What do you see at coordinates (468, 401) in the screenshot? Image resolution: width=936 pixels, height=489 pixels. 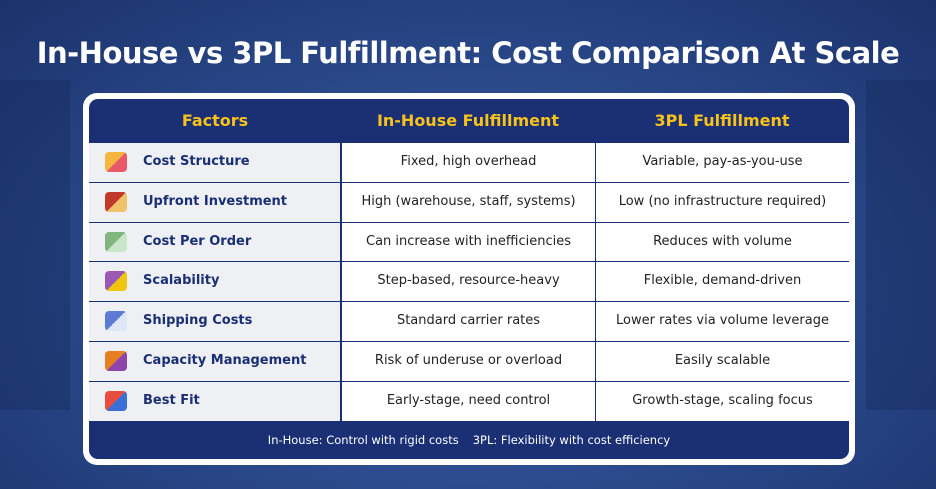 I see `table-cell: Early-stage, need control` at bounding box center [468, 401].